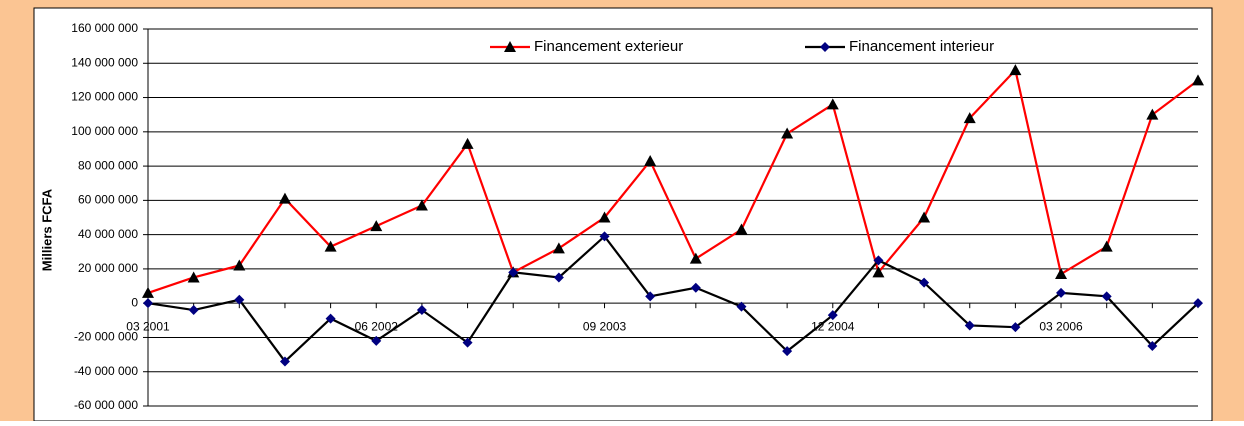 The image size is (1244, 426). What do you see at coordinates (921, 46) in the screenshot?
I see `legend-label: Financement interieur` at bounding box center [921, 46].